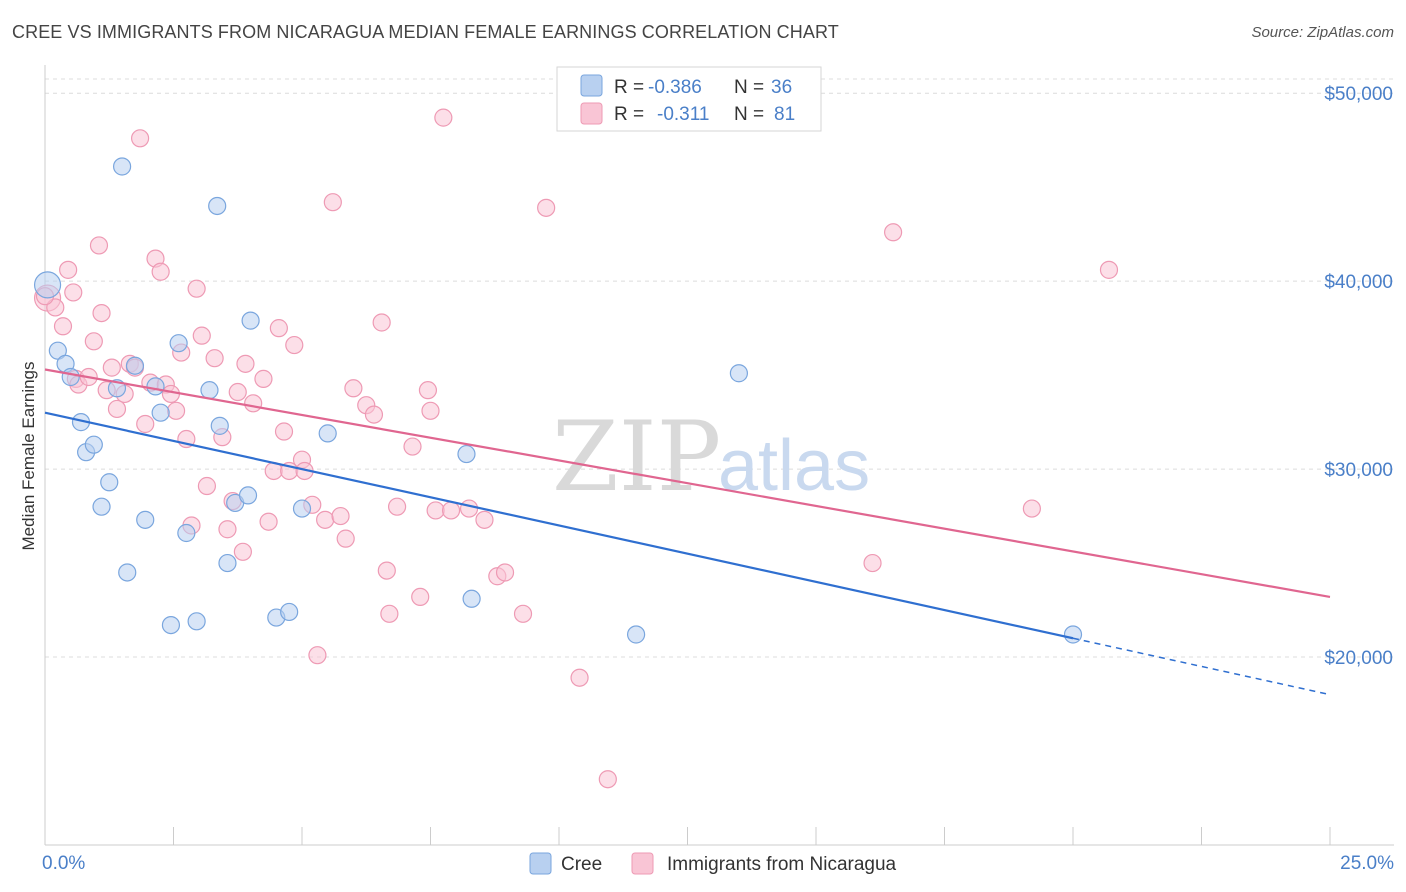 The image size is (1406, 892). I want to click on legend-n-label-cree: N =, so click(749, 87).